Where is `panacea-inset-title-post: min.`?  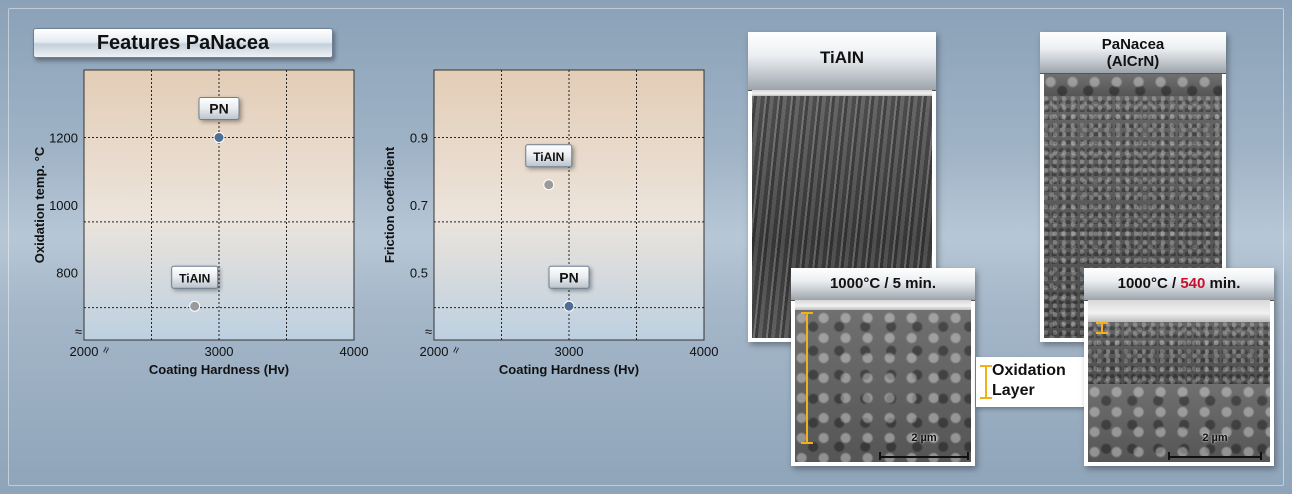 panacea-inset-title-post: min. is located at coordinates (1223, 283).